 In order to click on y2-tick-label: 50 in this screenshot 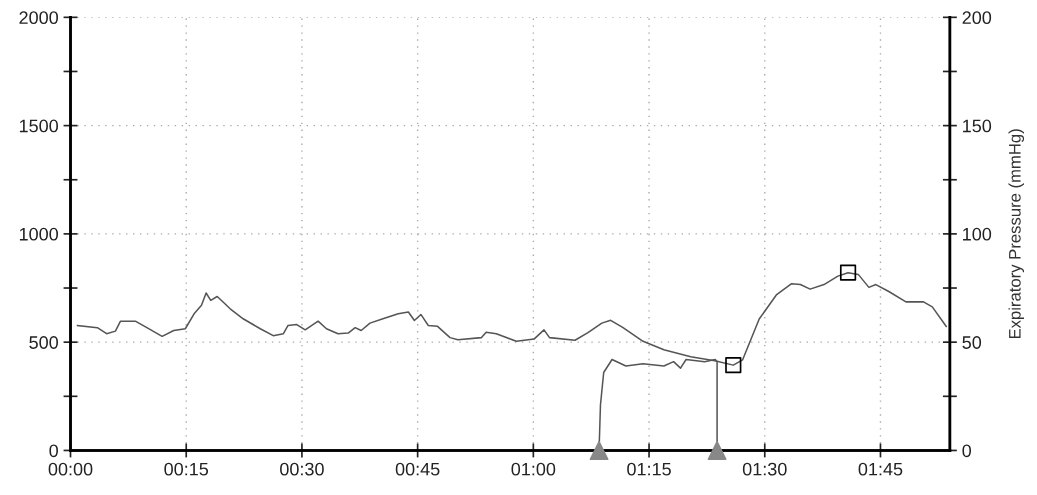, I will do `click(972, 342)`.